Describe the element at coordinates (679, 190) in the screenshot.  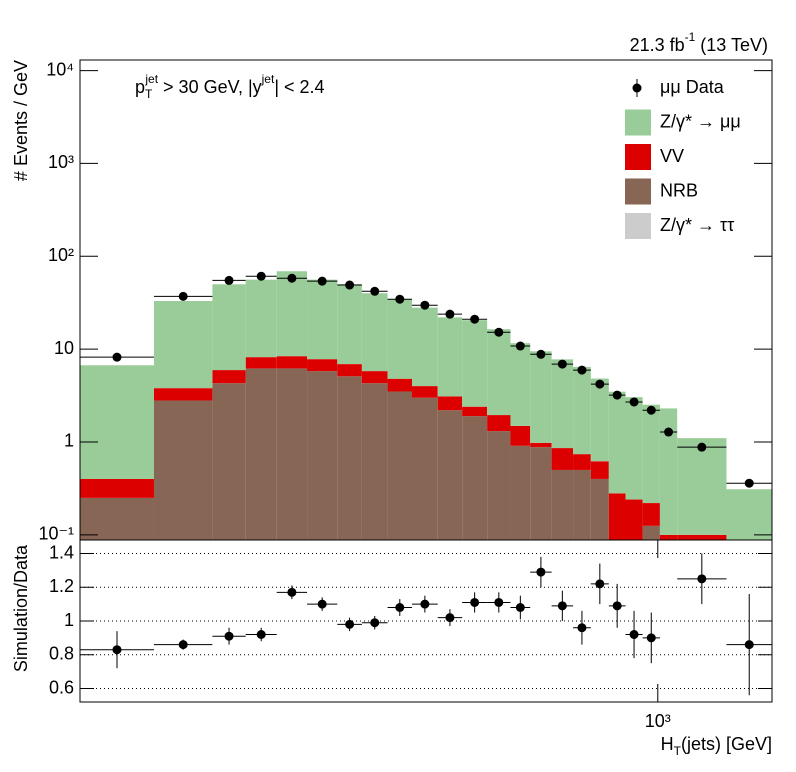
I see `legend-label: NRB` at that location.